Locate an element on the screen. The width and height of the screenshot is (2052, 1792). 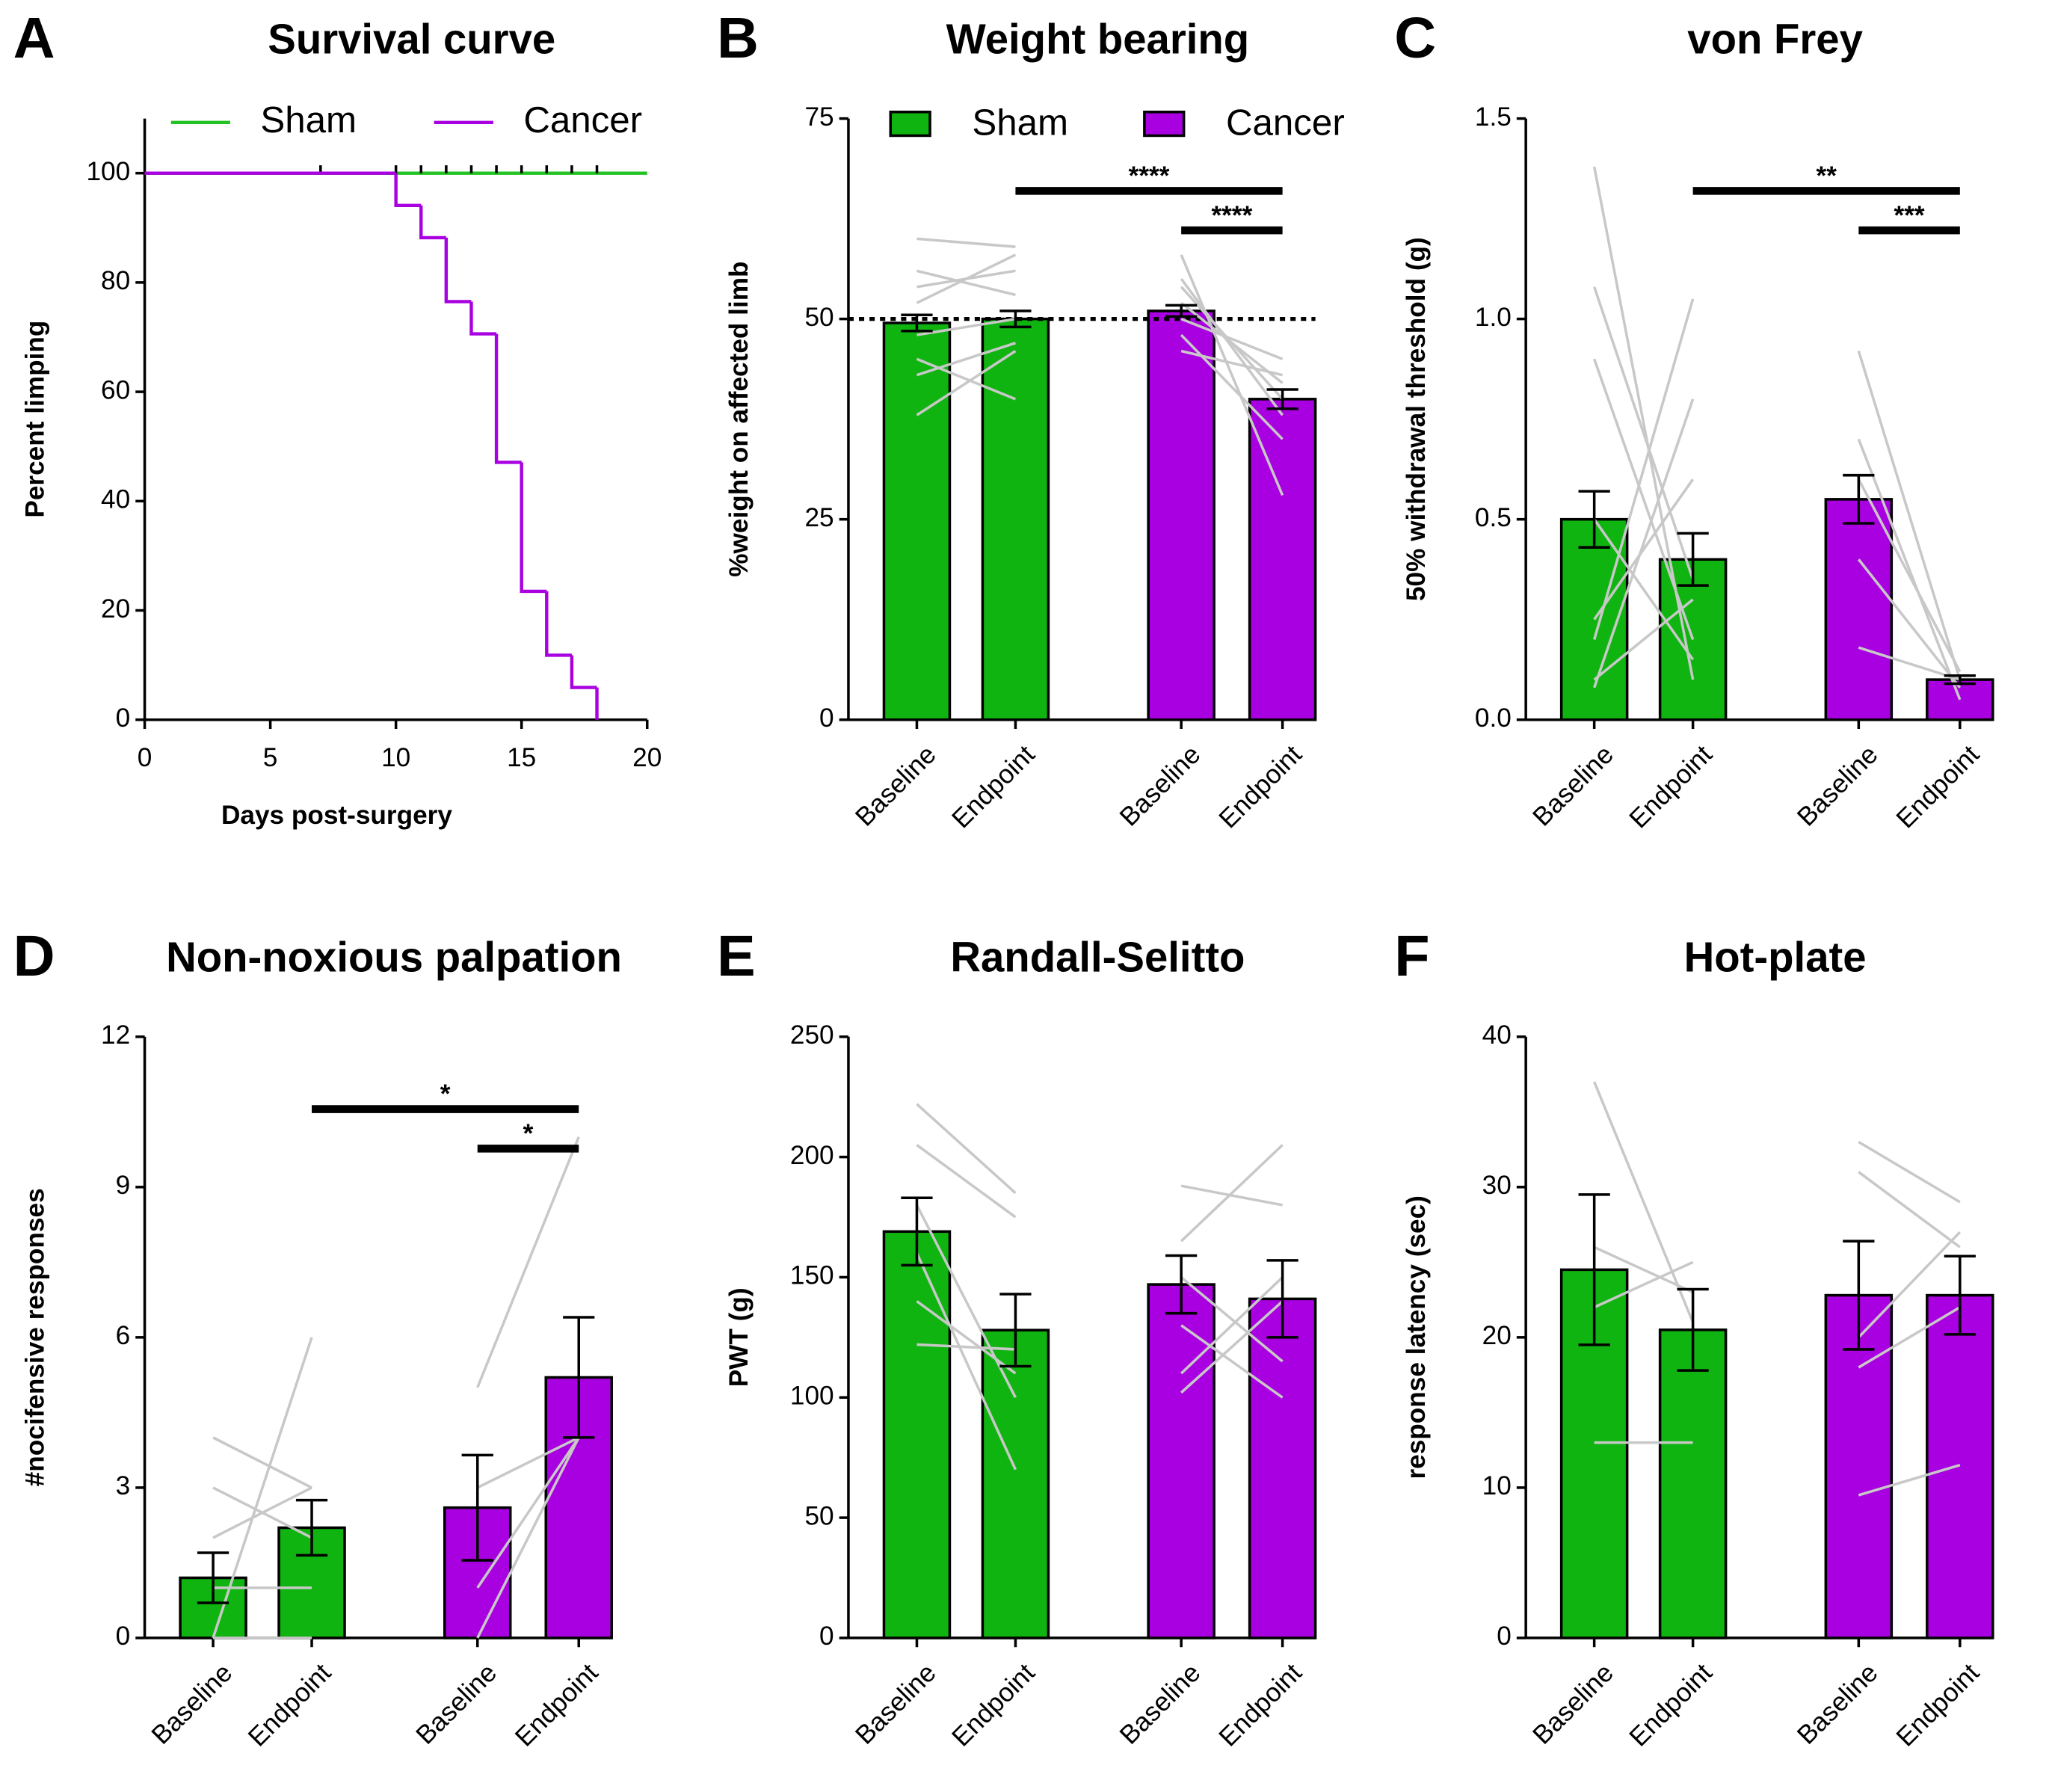
x-tick-label: 15 is located at coordinates (522, 757).